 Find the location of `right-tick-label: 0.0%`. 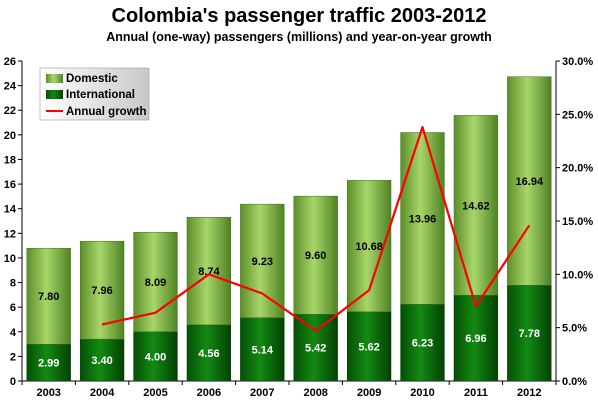

right-tick-label: 0.0% is located at coordinates (574, 382).